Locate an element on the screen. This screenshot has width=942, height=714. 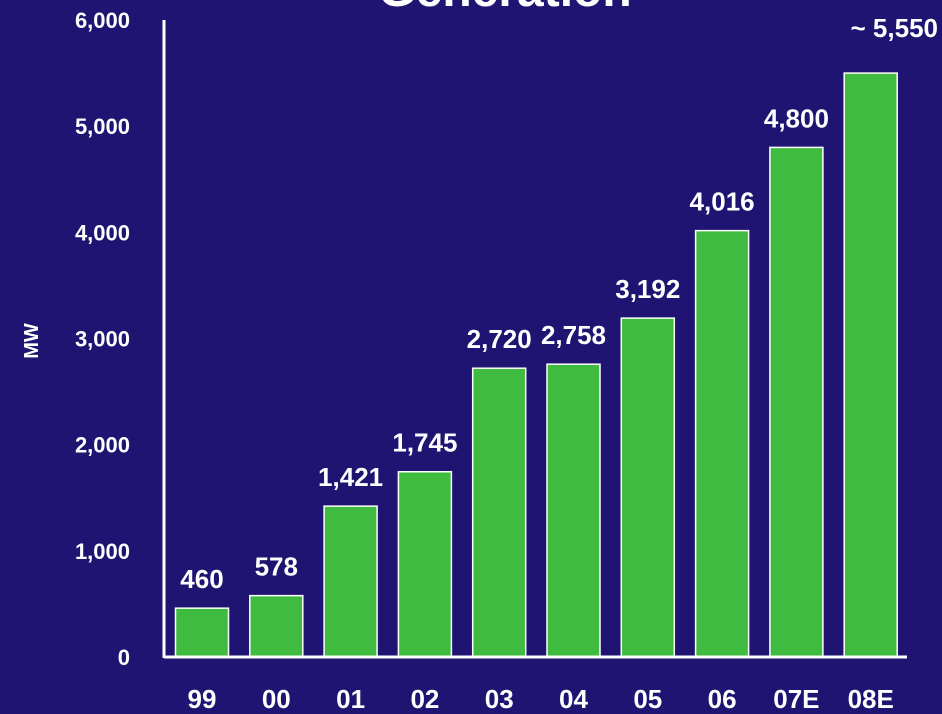
y-axis-title: MW is located at coordinates (32, 341).